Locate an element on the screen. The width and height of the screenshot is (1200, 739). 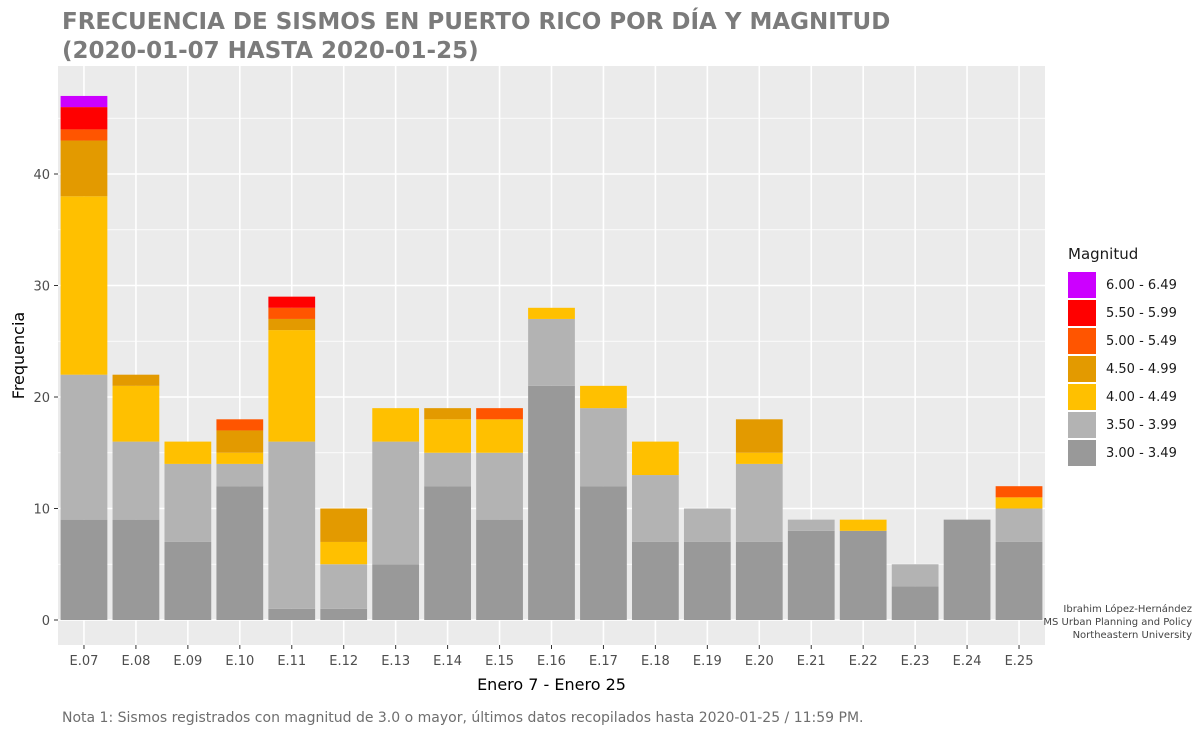
x-tick-label: E.08 is located at coordinates (135, 661).